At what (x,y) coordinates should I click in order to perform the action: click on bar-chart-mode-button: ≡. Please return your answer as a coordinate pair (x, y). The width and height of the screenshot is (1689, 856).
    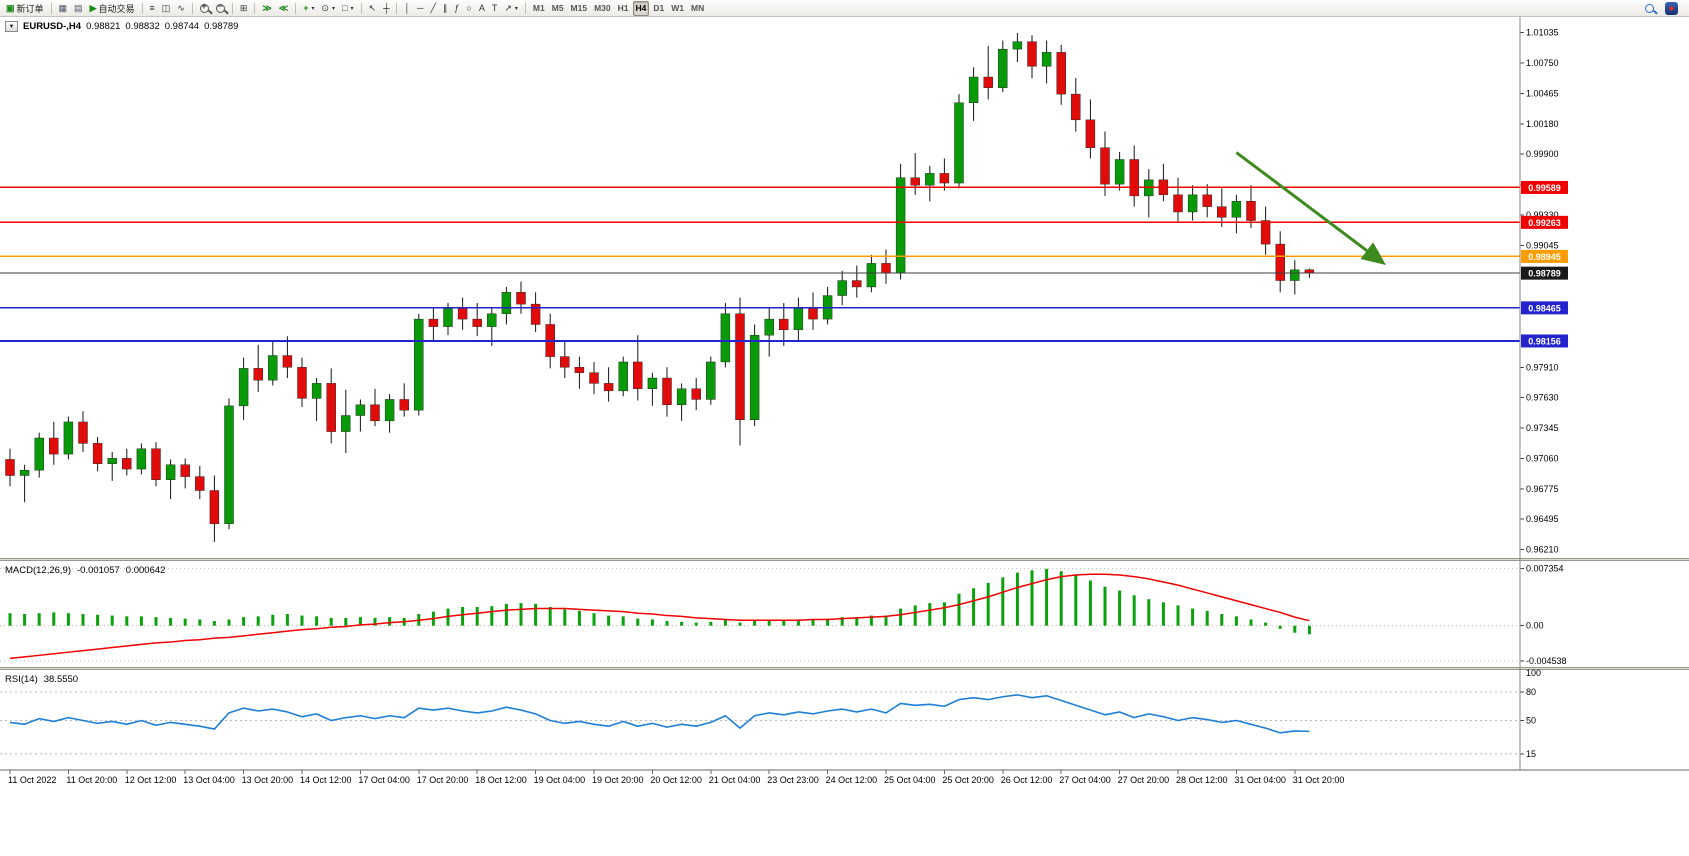
    Looking at the image, I should click on (152, 8).